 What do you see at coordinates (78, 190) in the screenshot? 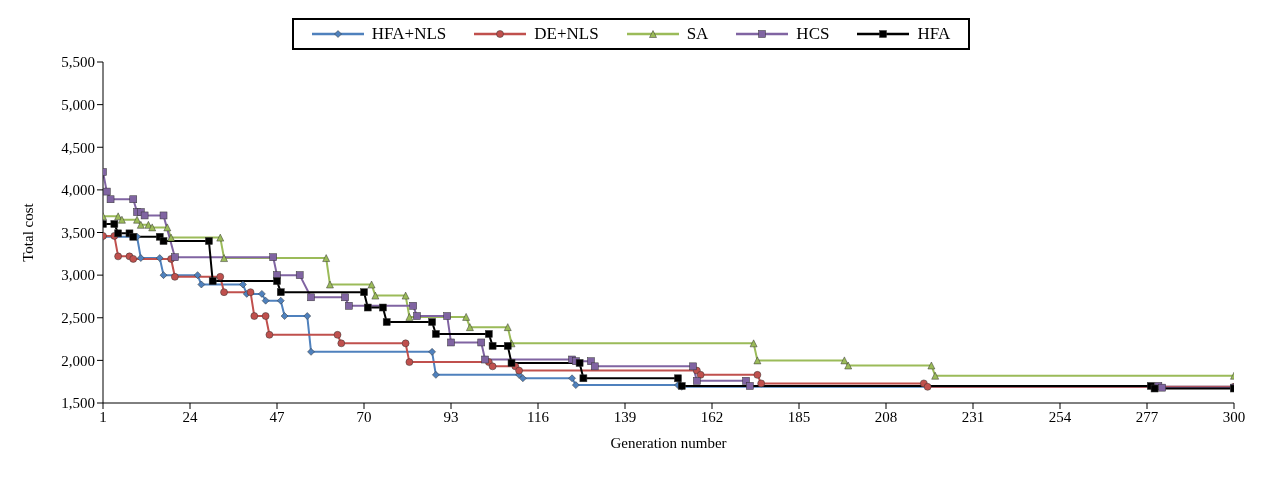
I see `y-tick-label: 4,000` at bounding box center [78, 190].